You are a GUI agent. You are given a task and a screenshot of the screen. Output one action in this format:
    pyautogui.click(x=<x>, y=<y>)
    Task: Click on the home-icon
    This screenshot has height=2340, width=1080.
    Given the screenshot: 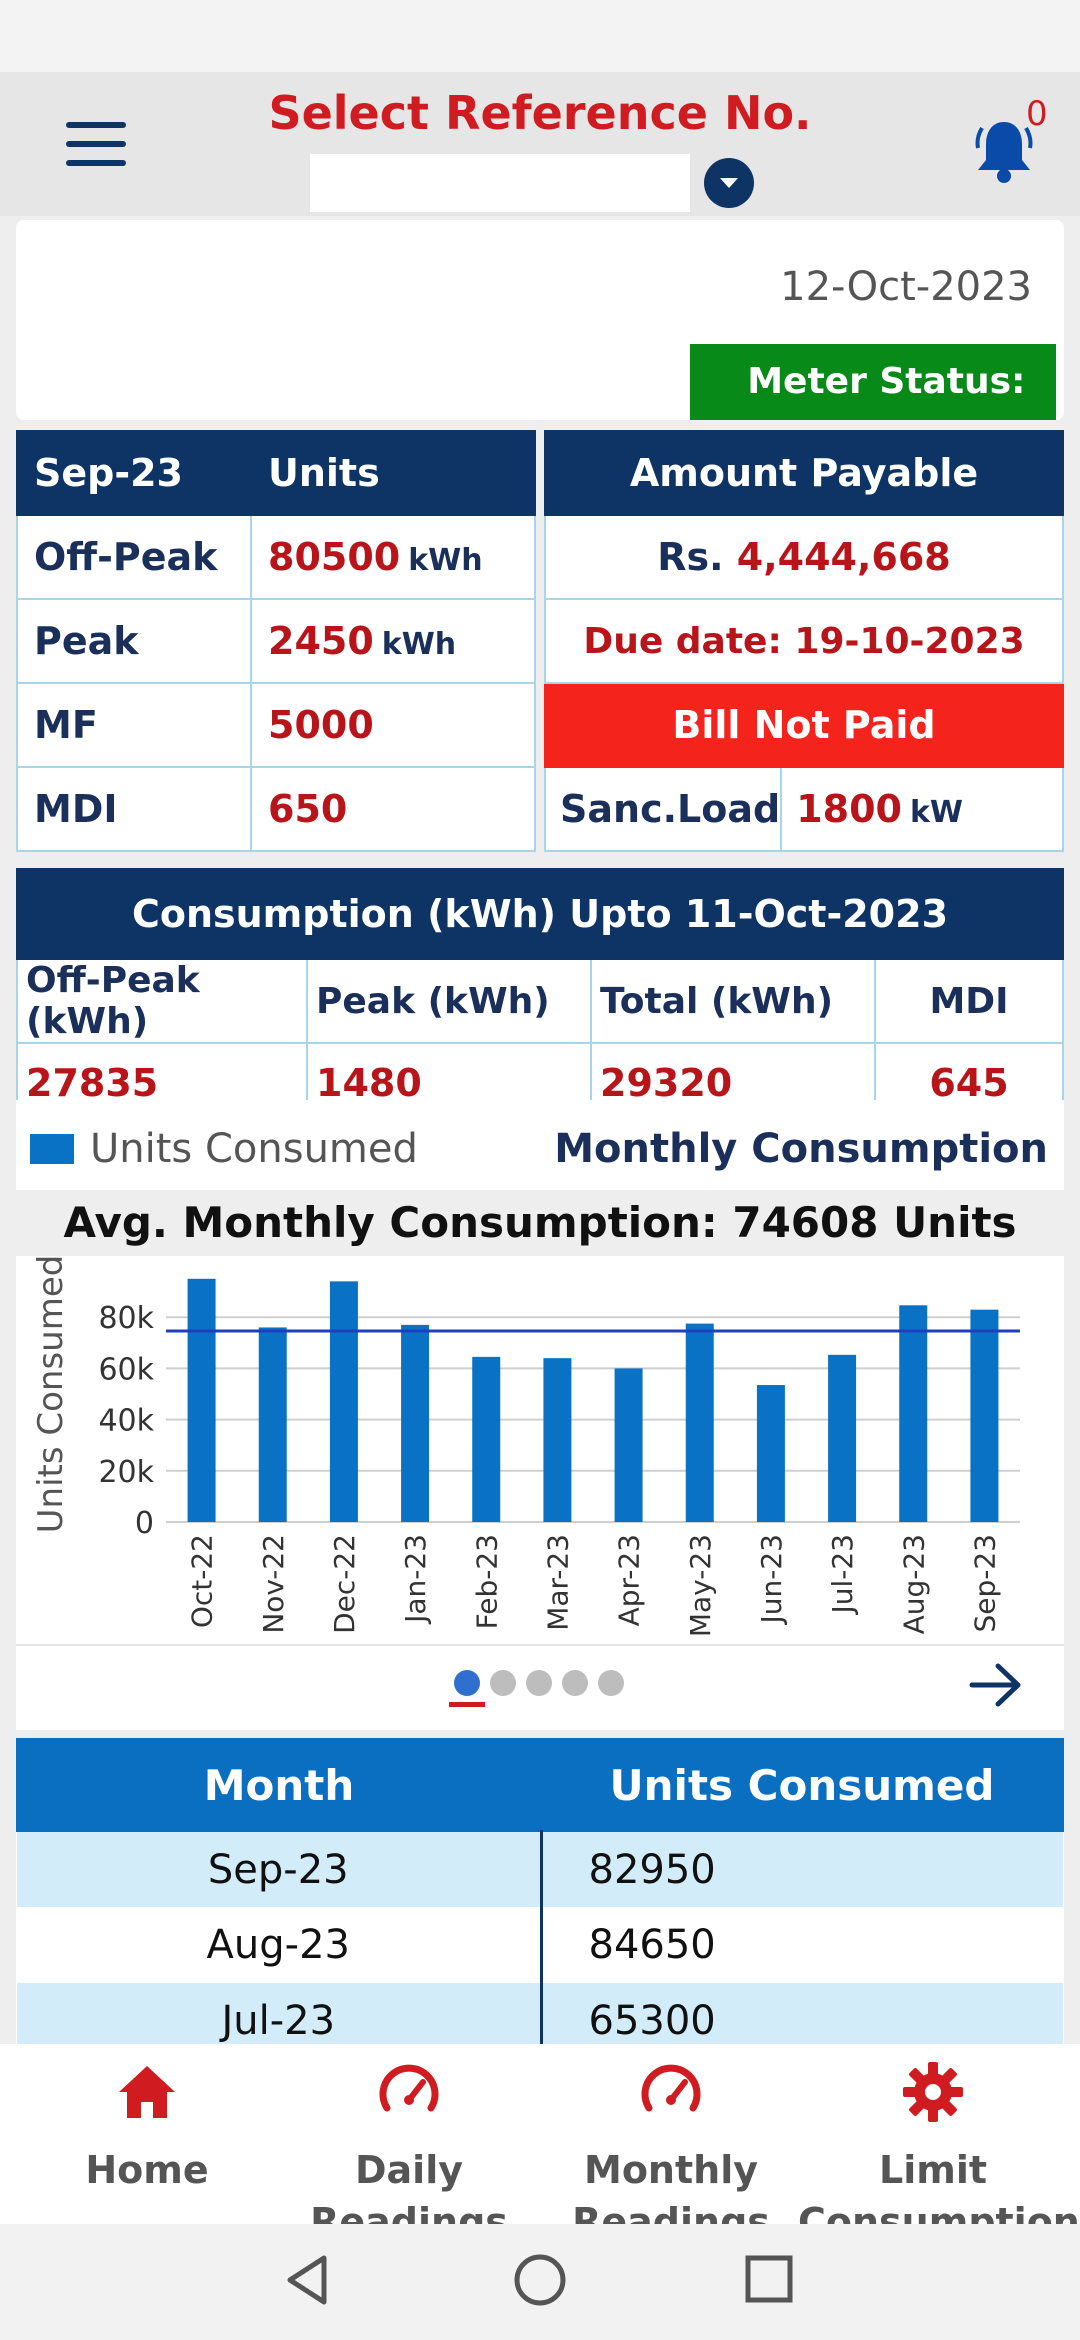 What is the action you would take?
    pyautogui.click(x=147, y=2092)
    